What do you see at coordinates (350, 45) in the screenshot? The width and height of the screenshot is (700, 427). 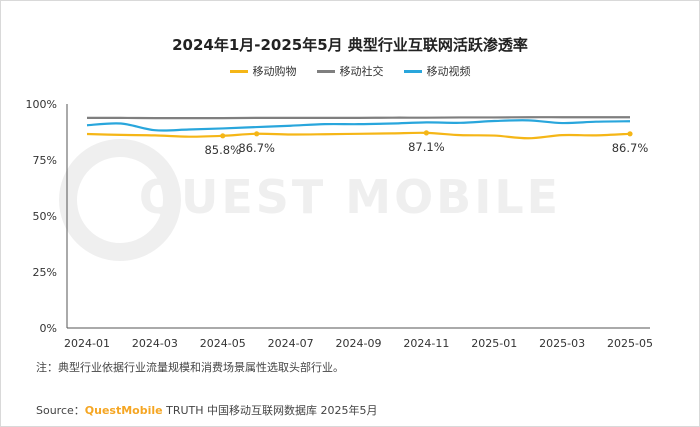 I see `chart-title: 2024年1月-2025年5月 典型行业互联网活跃渗透率` at bounding box center [350, 45].